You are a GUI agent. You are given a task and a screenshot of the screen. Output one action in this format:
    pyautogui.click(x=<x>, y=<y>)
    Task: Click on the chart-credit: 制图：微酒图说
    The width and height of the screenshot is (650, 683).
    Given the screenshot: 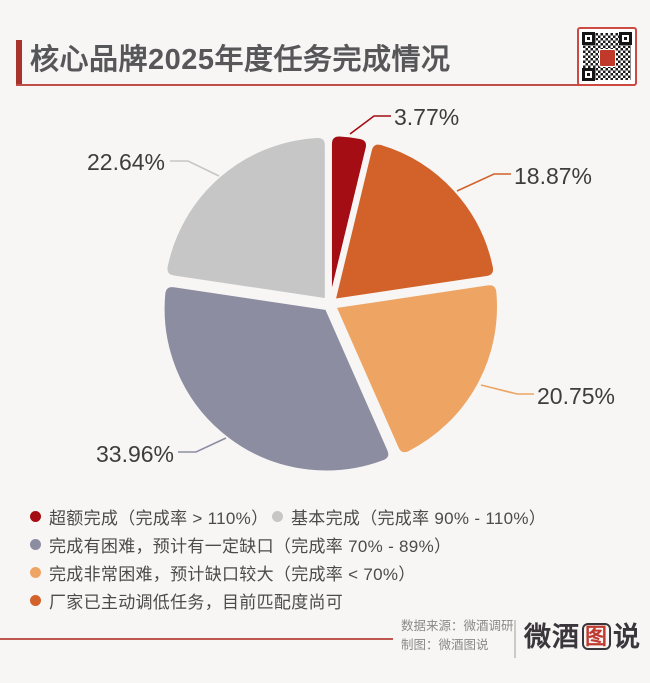 What is the action you would take?
    pyautogui.click(x=445, y=645)
    